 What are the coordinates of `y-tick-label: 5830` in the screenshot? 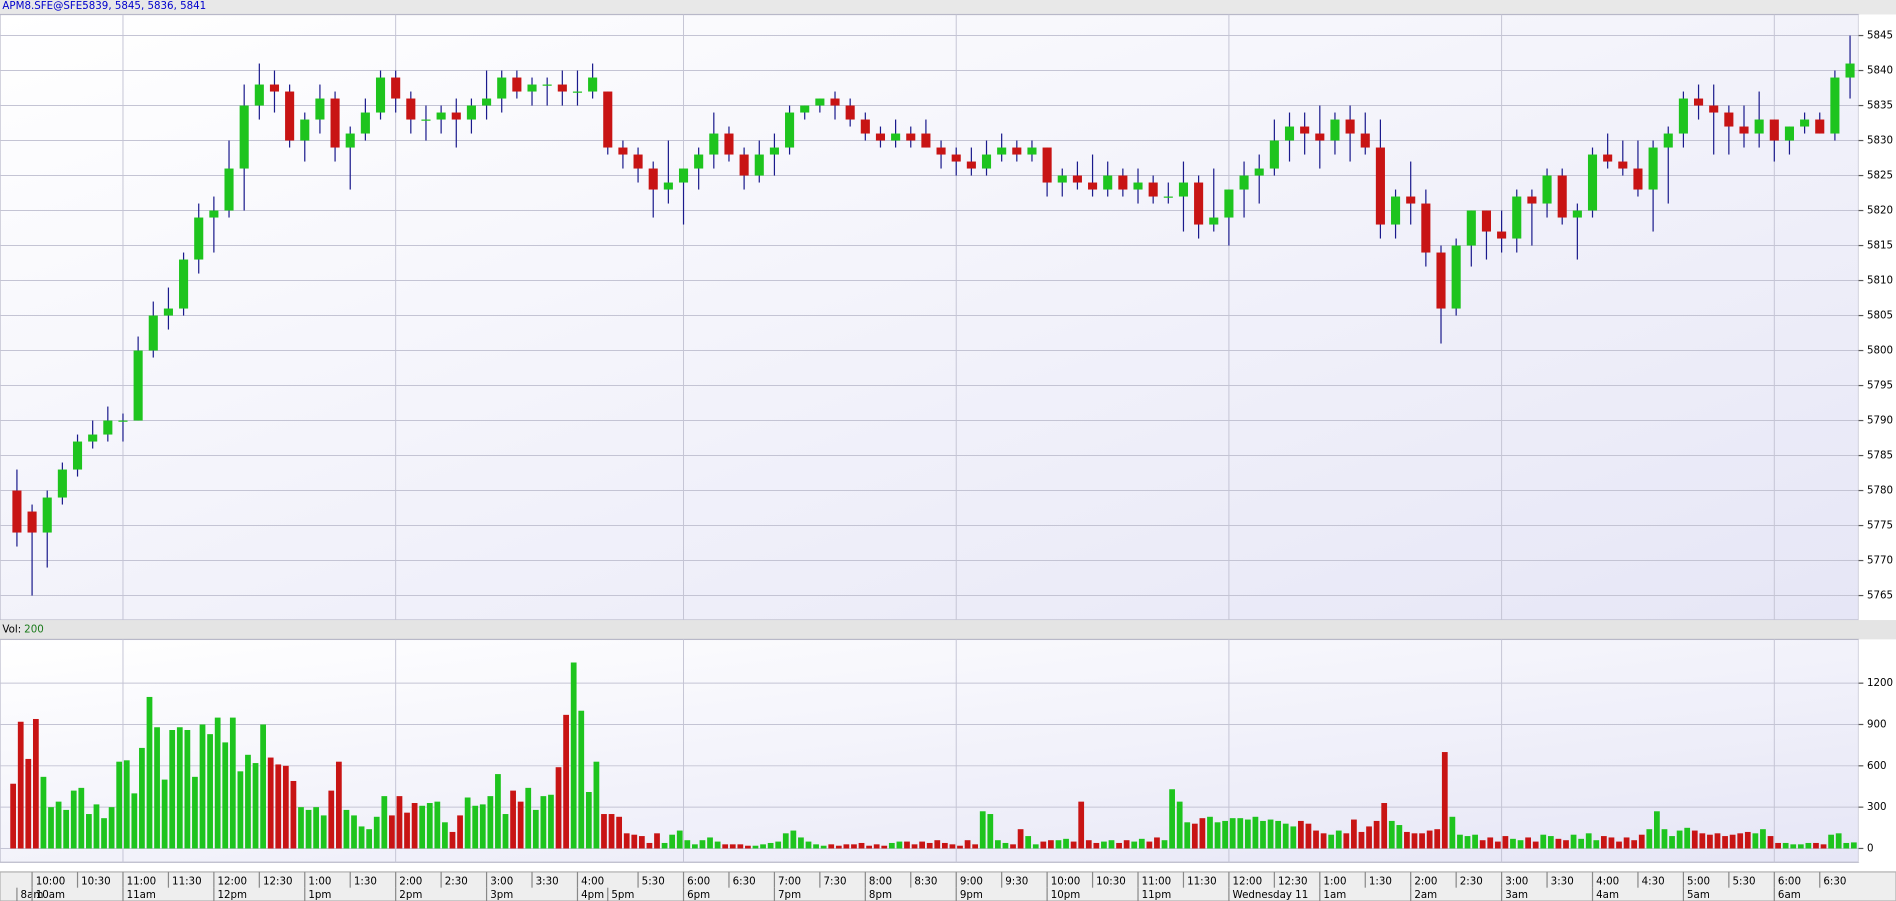 It's located at (1880, 141).